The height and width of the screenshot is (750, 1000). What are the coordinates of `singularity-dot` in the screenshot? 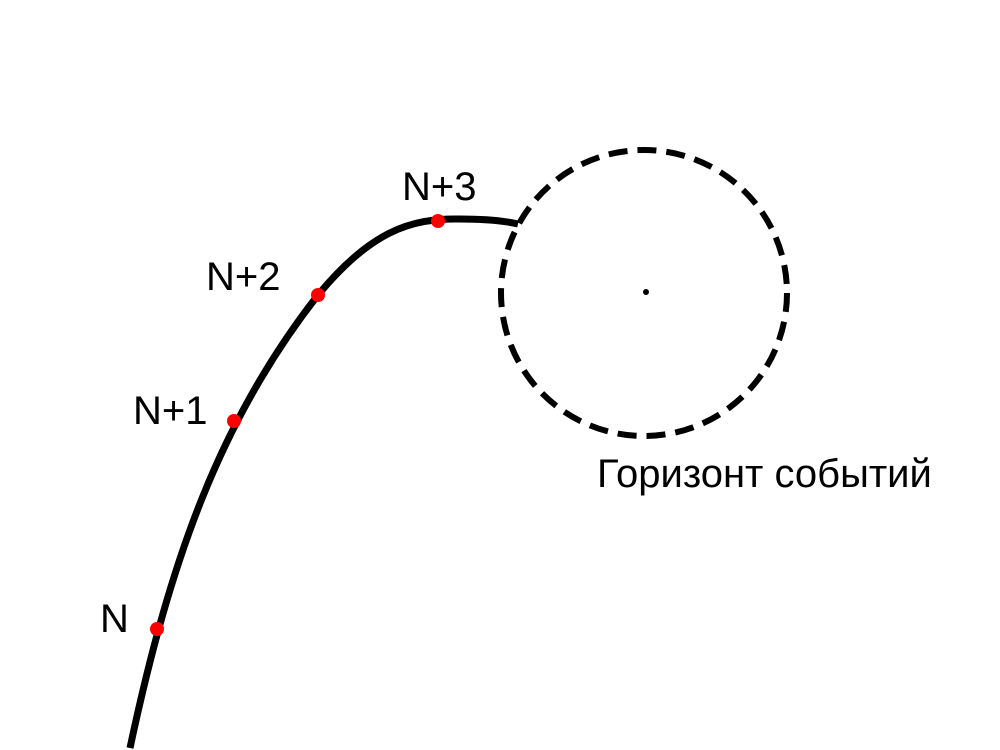 It's located at (646, 292).